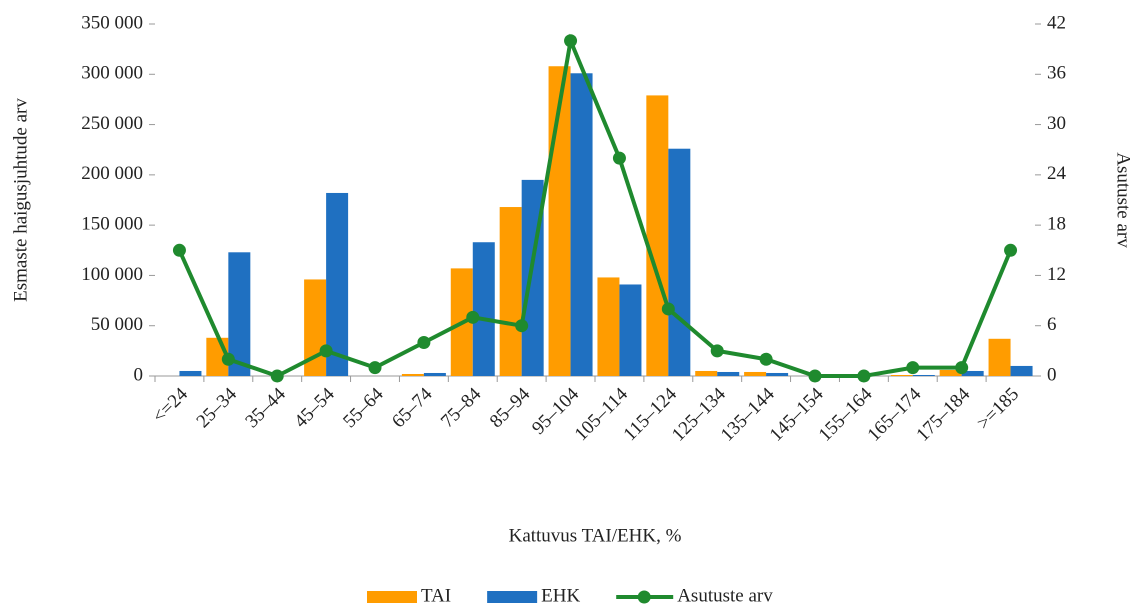  Describe the element at coordinates (217, 407) in the screenshot. I see `x-tick-label: 25–34` at that location.